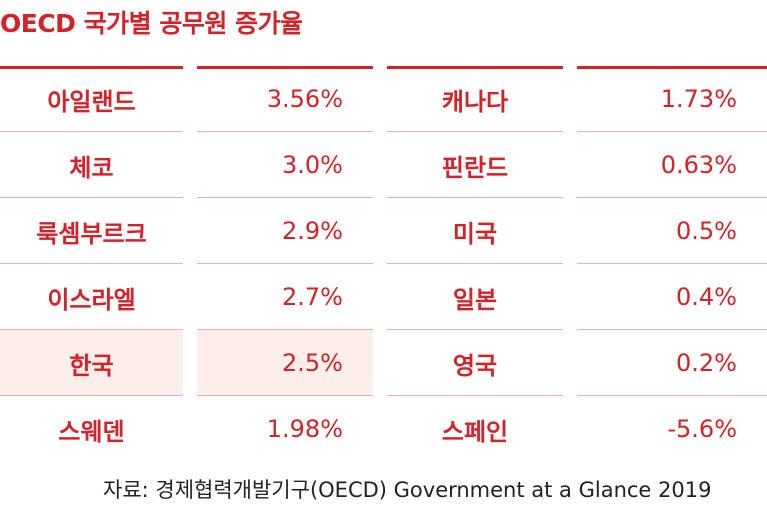  Describe the element at coordinates (698, 99) in the screenshot. I see `growth-value: 1.73%` at that location.